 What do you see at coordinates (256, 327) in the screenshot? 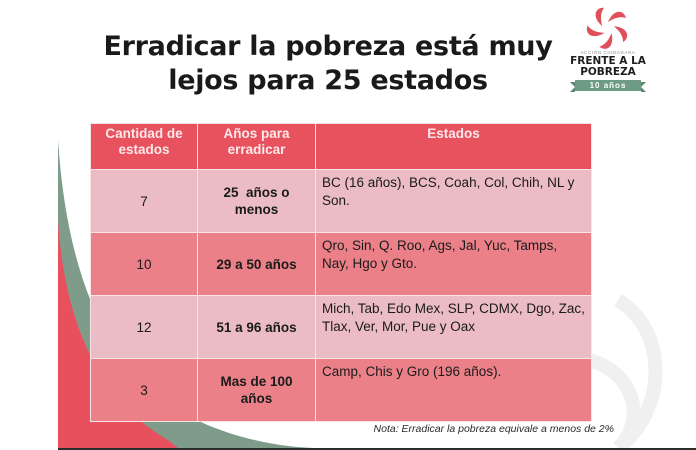
I see `cell-years: 51 a 96 años` at bounding box center [256, 327].